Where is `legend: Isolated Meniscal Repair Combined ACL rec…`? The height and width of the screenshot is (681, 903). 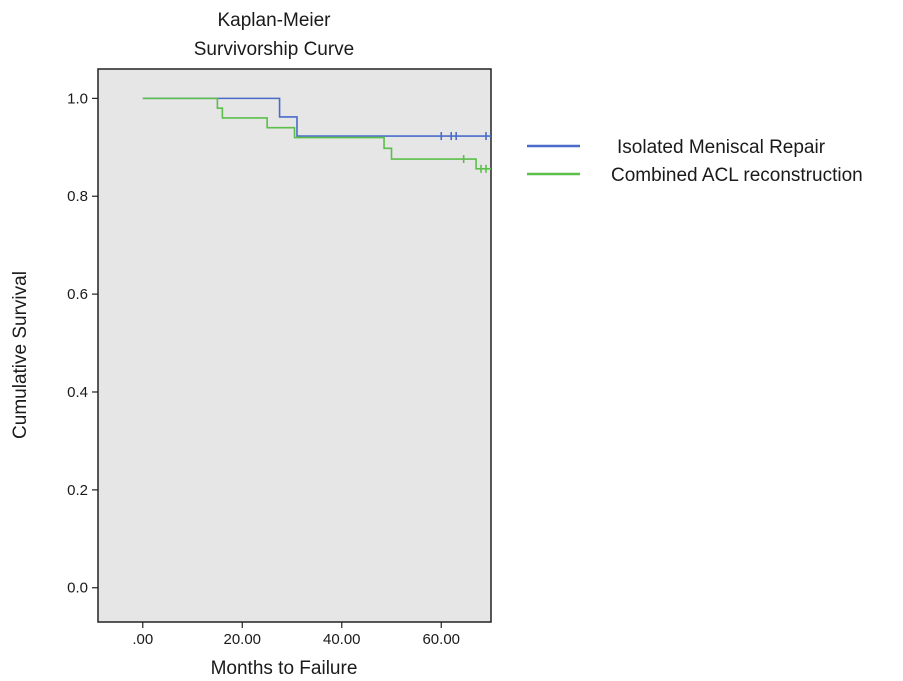
legend: Isolated Meniscal Repair Combined ACL rec… is located at coordinates (695, 161).